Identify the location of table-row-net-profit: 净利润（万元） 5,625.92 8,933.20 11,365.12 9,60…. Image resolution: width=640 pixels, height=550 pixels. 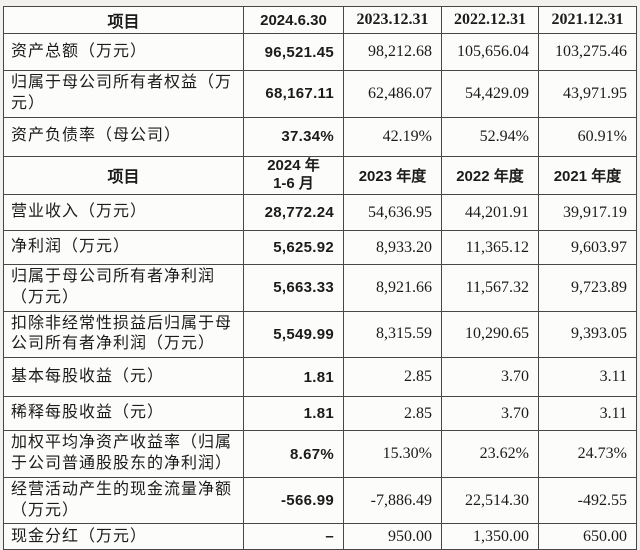
(320, 248).